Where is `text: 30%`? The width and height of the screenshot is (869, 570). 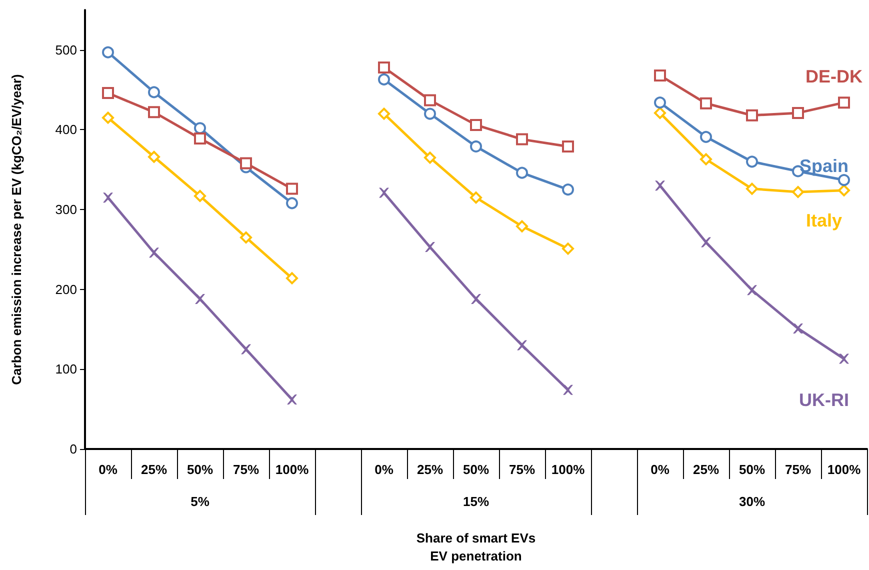 text: 30% is located at coordinates (752, 501).